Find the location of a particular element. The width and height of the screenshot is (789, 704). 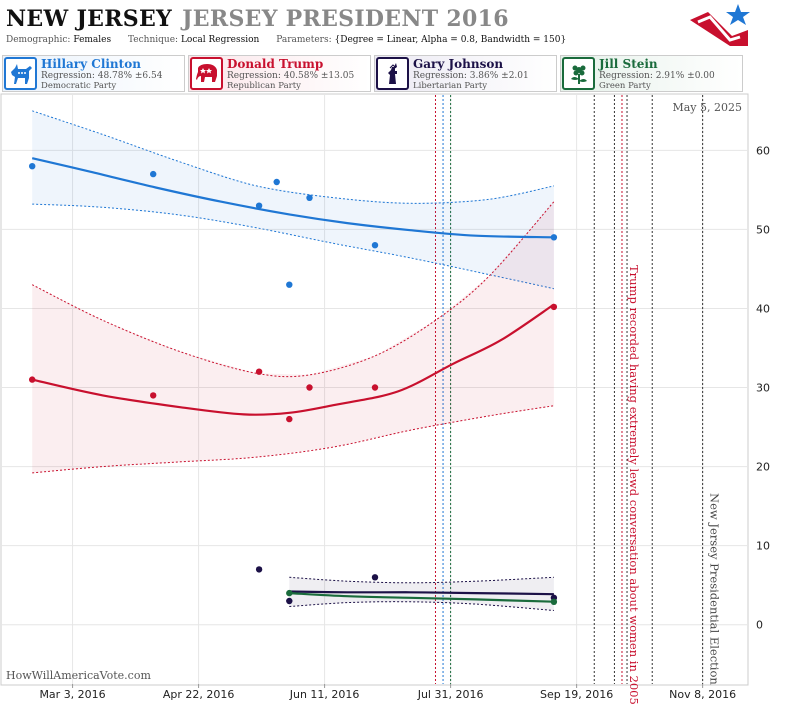

flower-icon is located at coordinates (578, 73).